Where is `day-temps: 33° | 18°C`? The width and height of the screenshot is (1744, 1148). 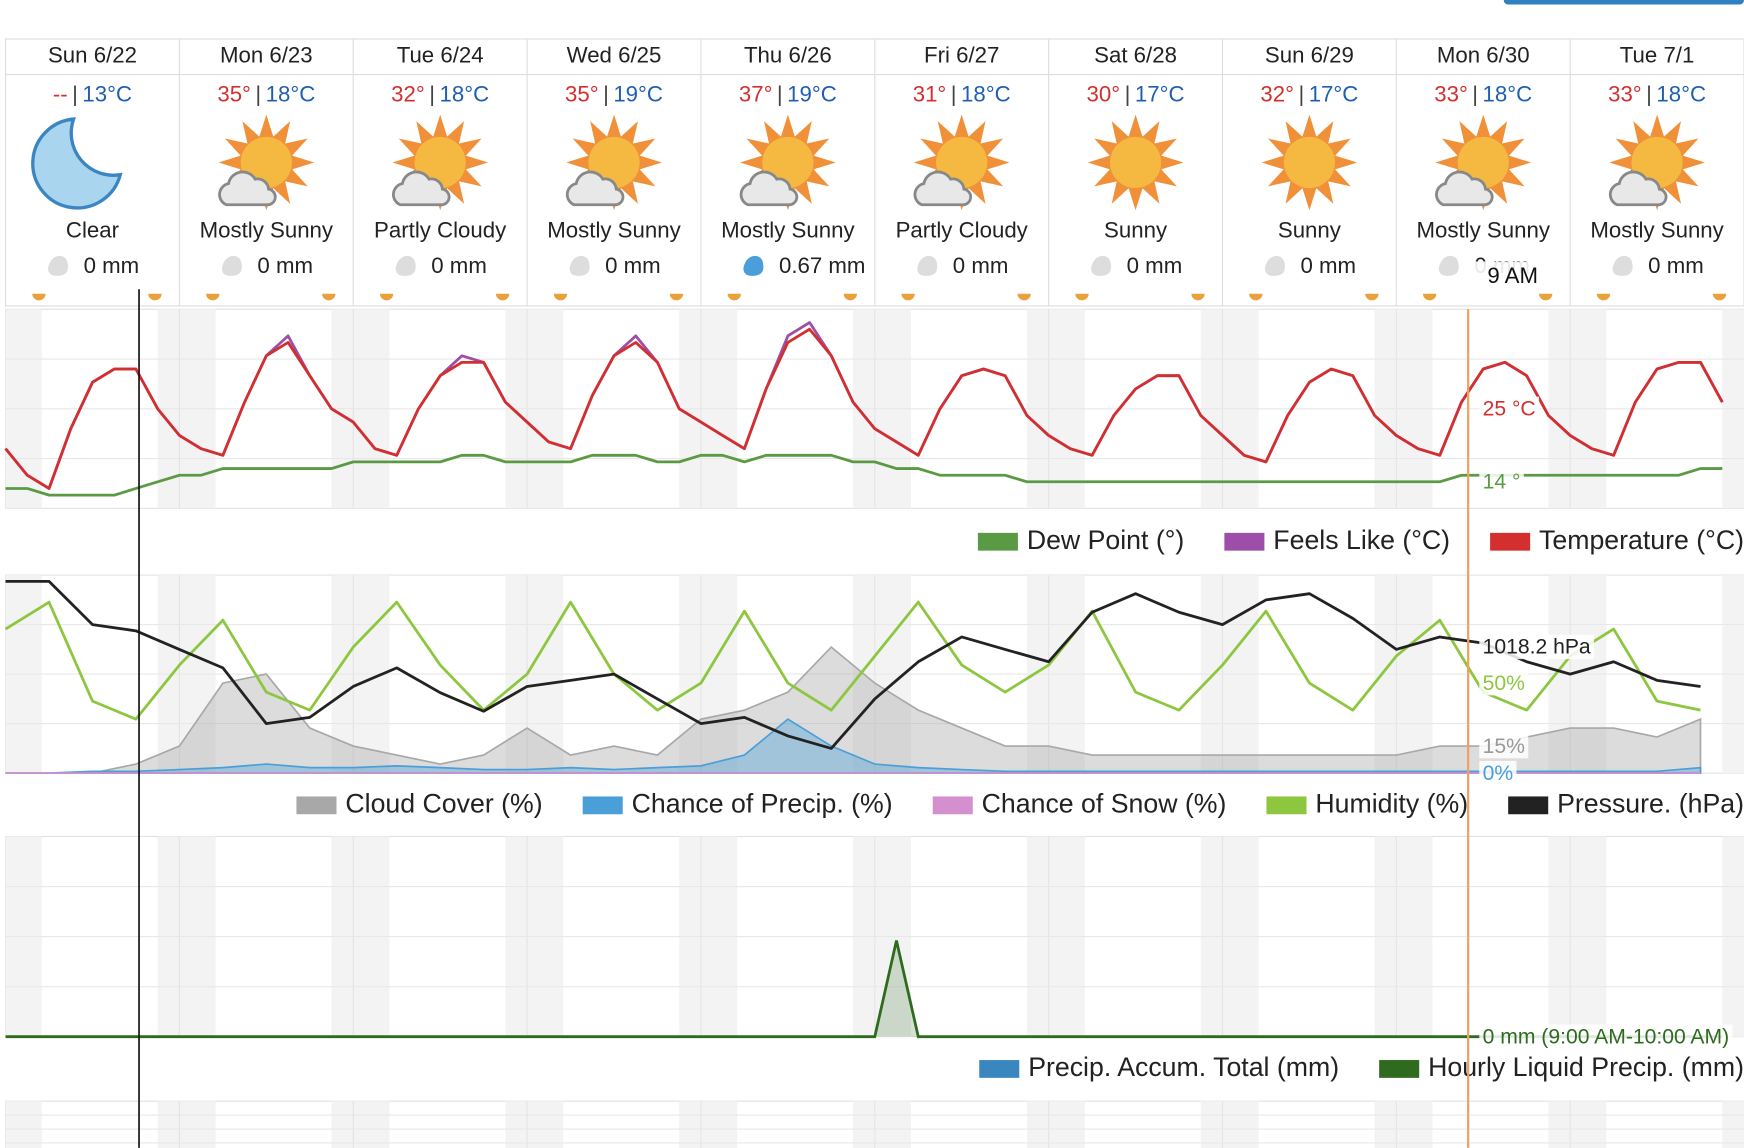 day-temps: 33° | 18°C is located at coordinates (1657, 94).